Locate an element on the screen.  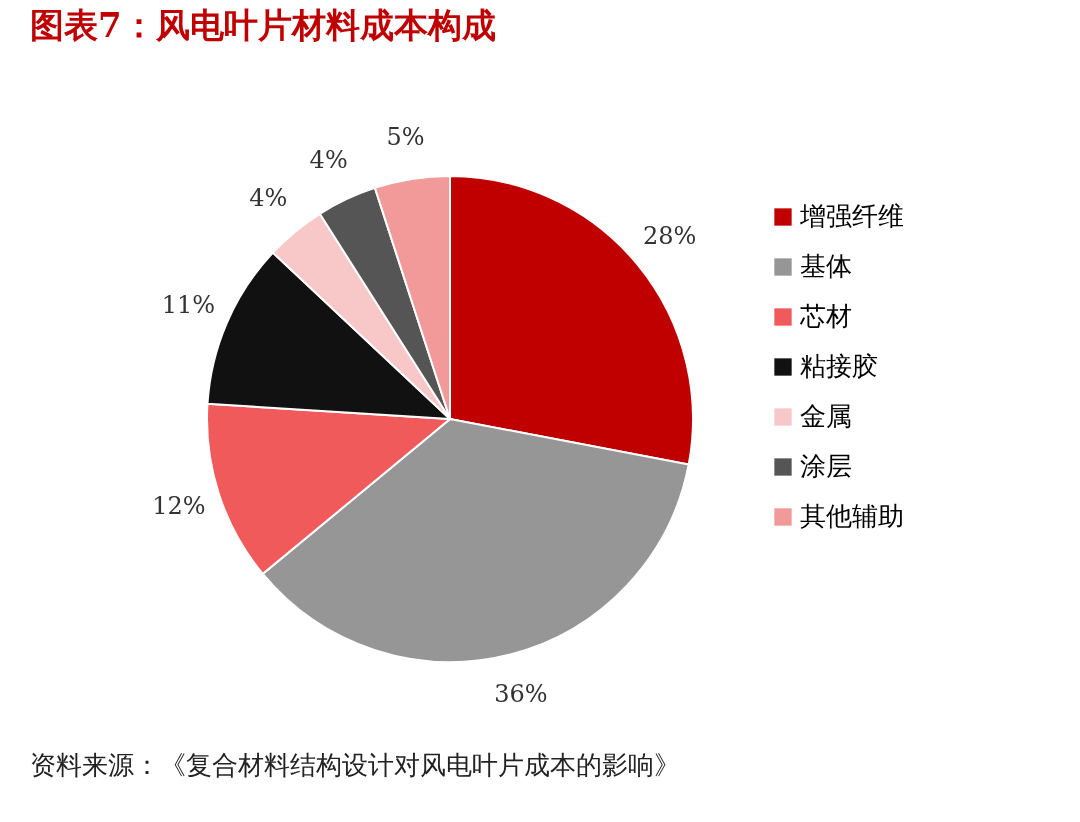
legend-label: 涂层 is located at coordinates (826, 466).